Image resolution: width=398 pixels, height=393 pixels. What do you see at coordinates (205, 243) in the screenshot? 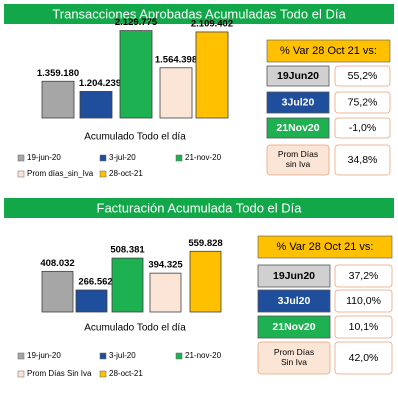
I see `value-label: 559.828` at bounding box center [205, 243].